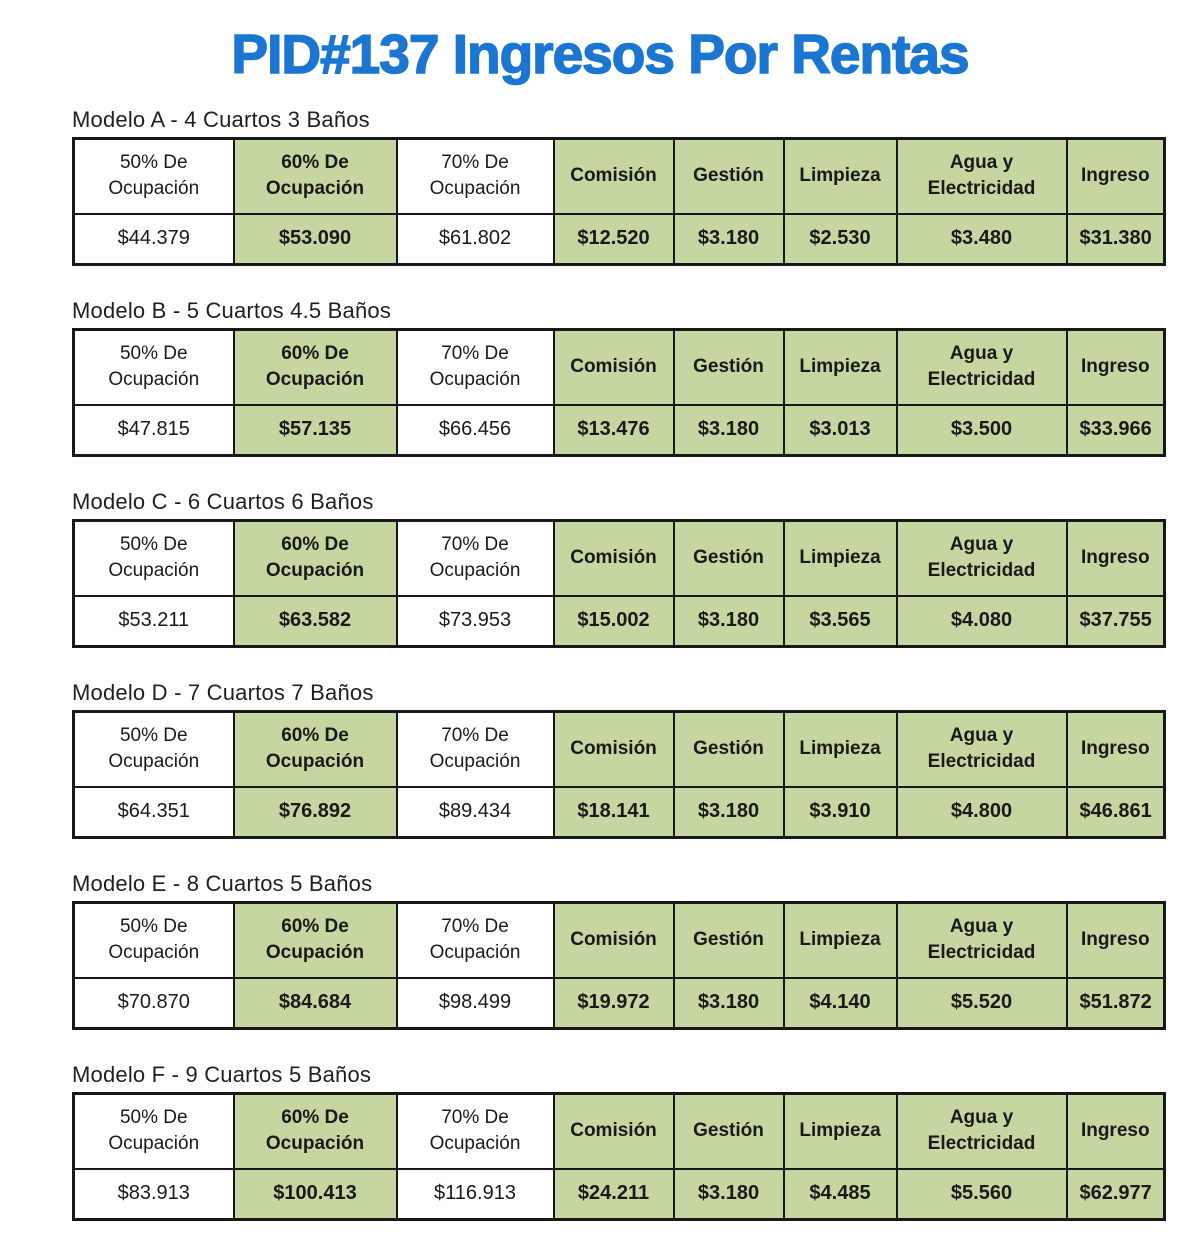  Describe the element at coordinates (613, 239) in the screenshot. I see `value-cell: $12.520` at that location.